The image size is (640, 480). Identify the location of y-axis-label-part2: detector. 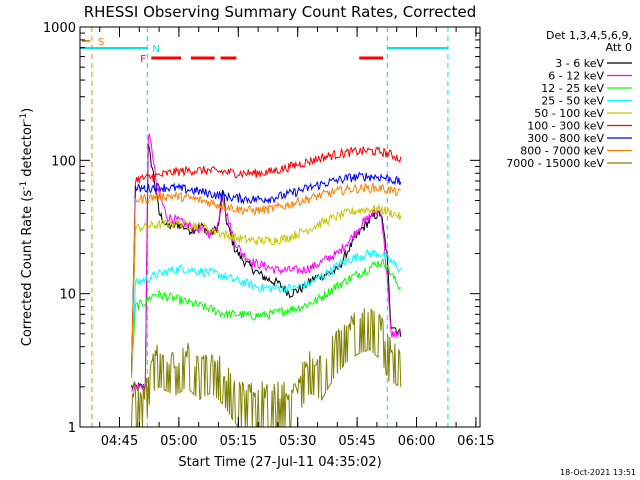
(27, 151).